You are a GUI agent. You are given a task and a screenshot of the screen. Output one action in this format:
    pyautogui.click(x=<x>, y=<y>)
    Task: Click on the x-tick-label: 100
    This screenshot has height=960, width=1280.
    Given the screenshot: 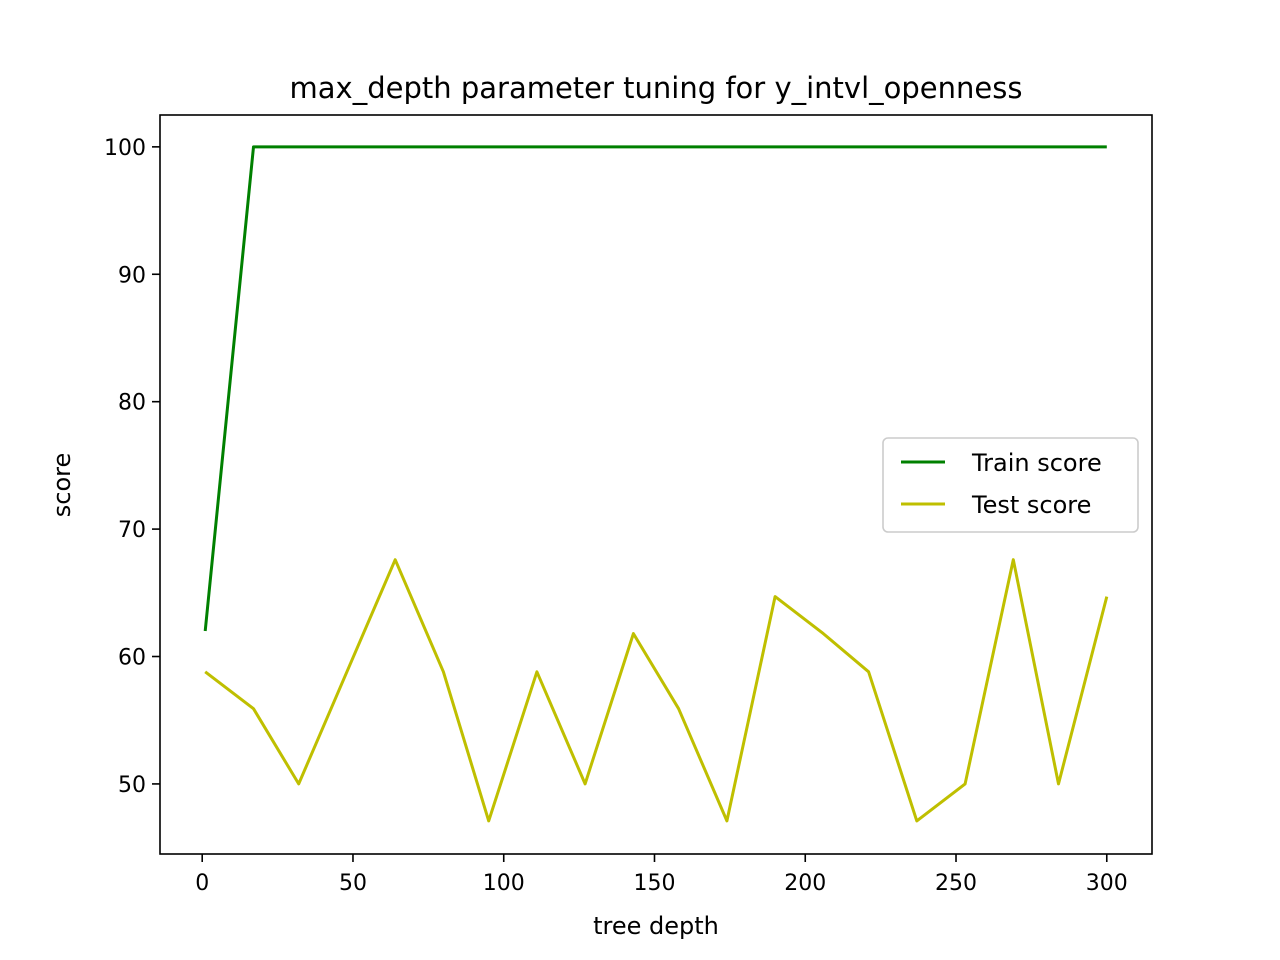 What is the action you would take?
    pyautogui.click(x=504, y=883)
    